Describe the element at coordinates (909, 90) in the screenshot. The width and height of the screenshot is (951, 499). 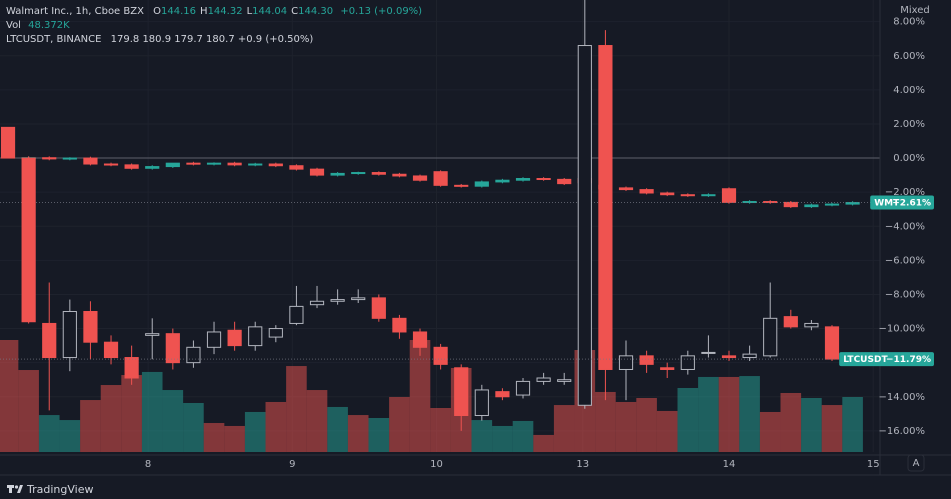
I see `y-tick-label: 4.00%` at that location.